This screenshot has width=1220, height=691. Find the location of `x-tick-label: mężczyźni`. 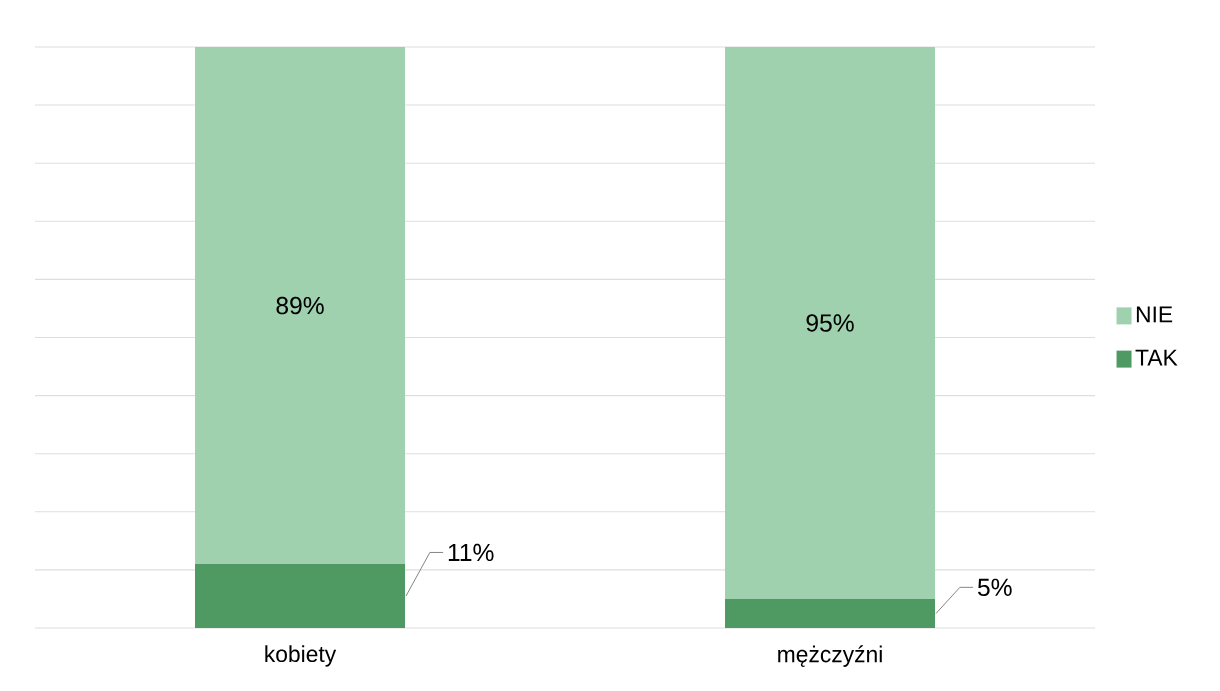

x-tick-label: mężczyźni is located at coordinates (830, 656).